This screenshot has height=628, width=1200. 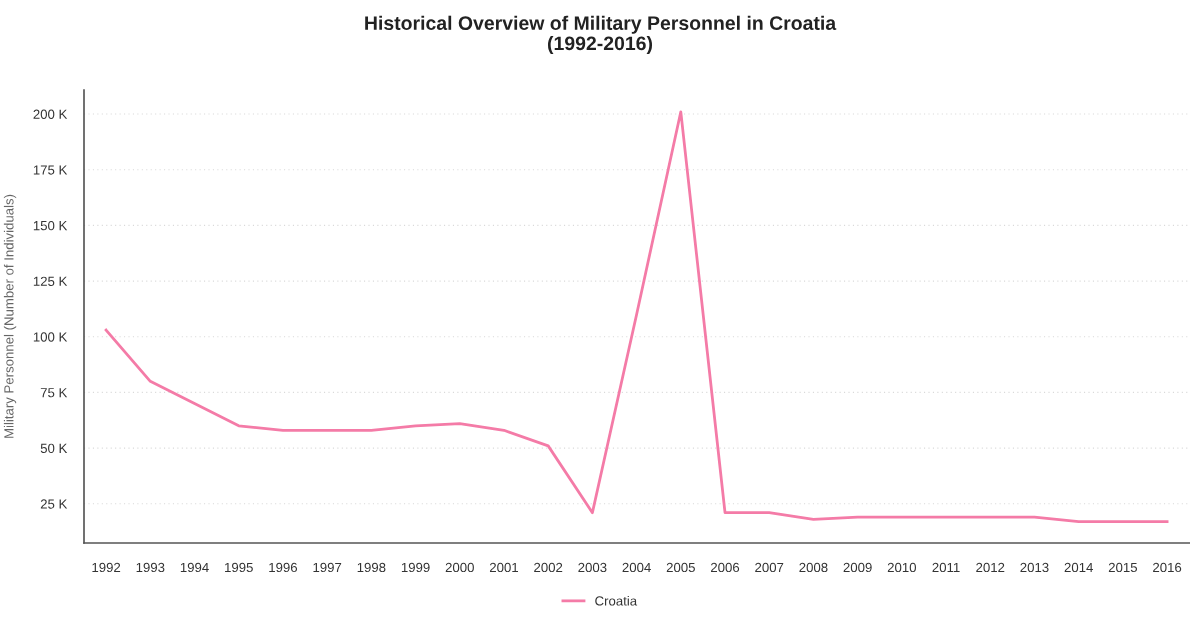 I want to click on legend-label: Croatia, so click(x=616, y=600).